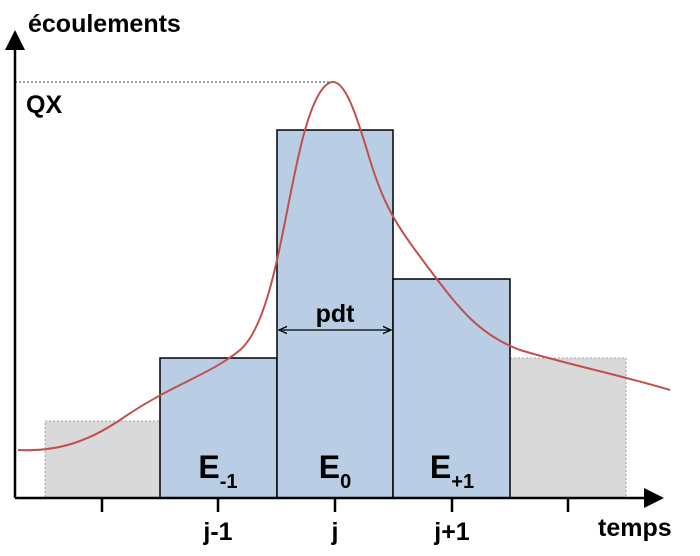  What do you see at coordinates (452, 471) in the screenshot?
I see `block-label: E+1` at bounding box center [452, 471].